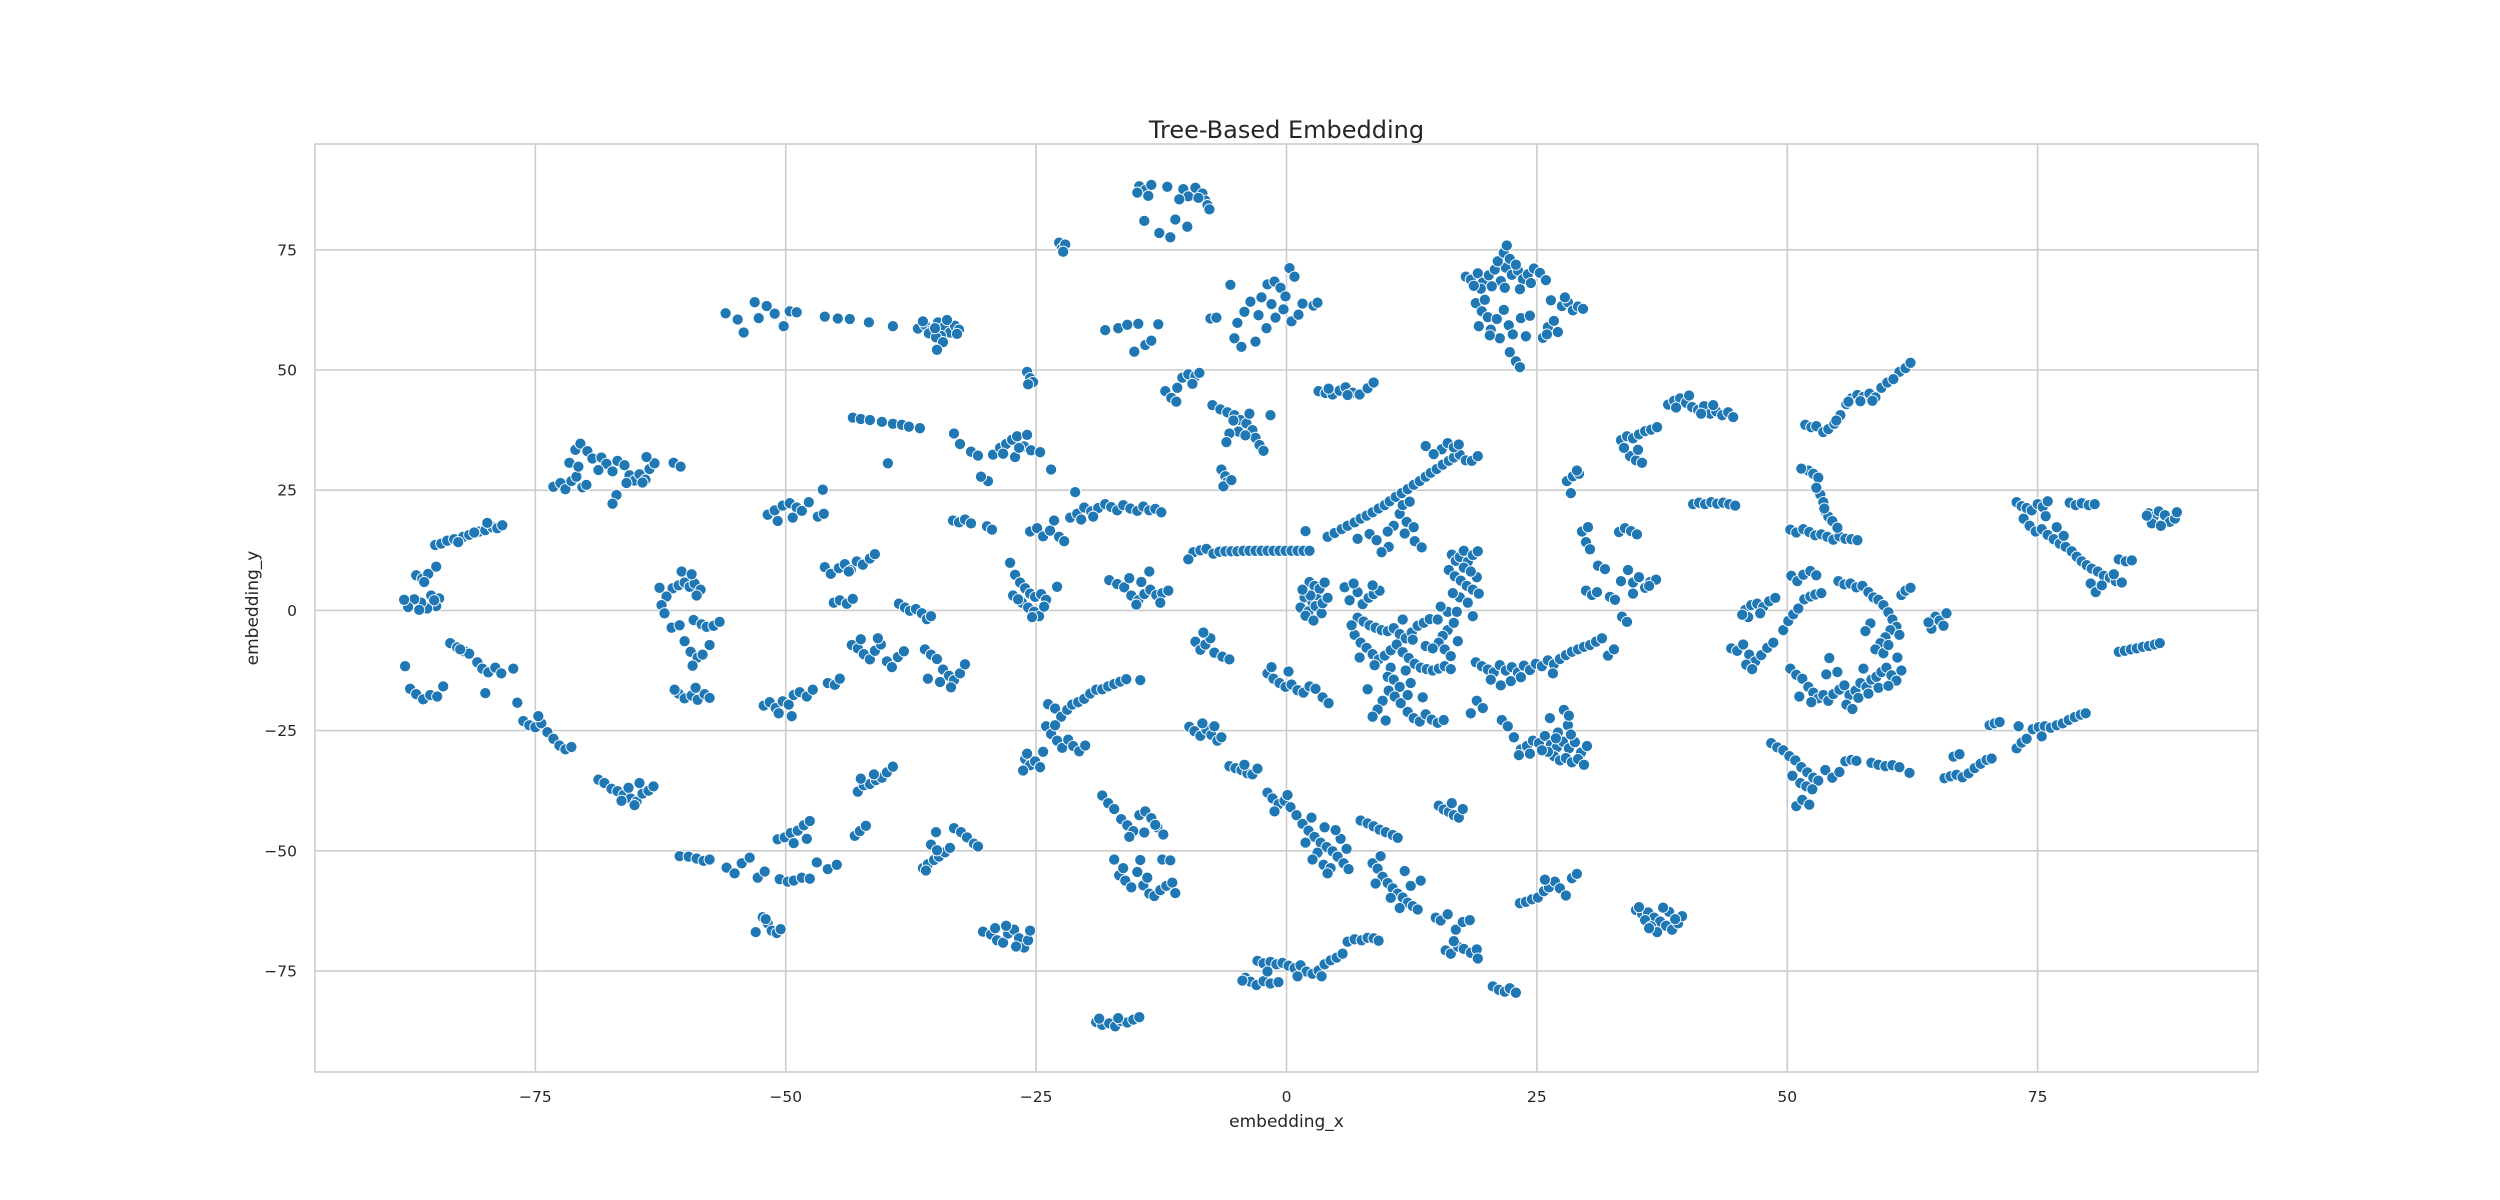 The width and height of the screenshot is (2500, 1200). I want to click on x-tick-label: 75, so click(2038, 1097).